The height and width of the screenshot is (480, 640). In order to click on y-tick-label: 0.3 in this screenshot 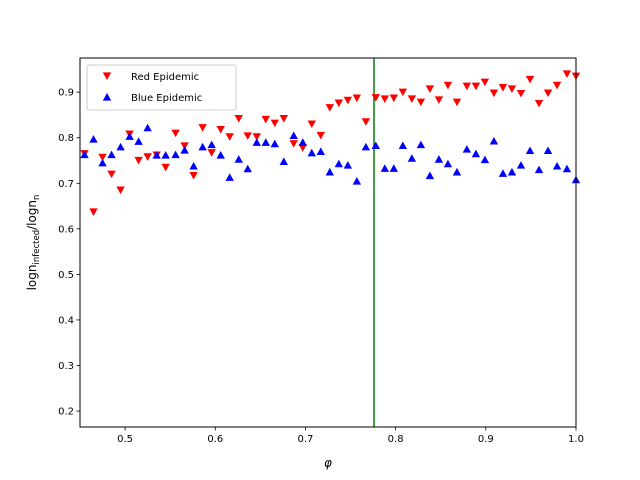, I will do `click(66, 366)`.